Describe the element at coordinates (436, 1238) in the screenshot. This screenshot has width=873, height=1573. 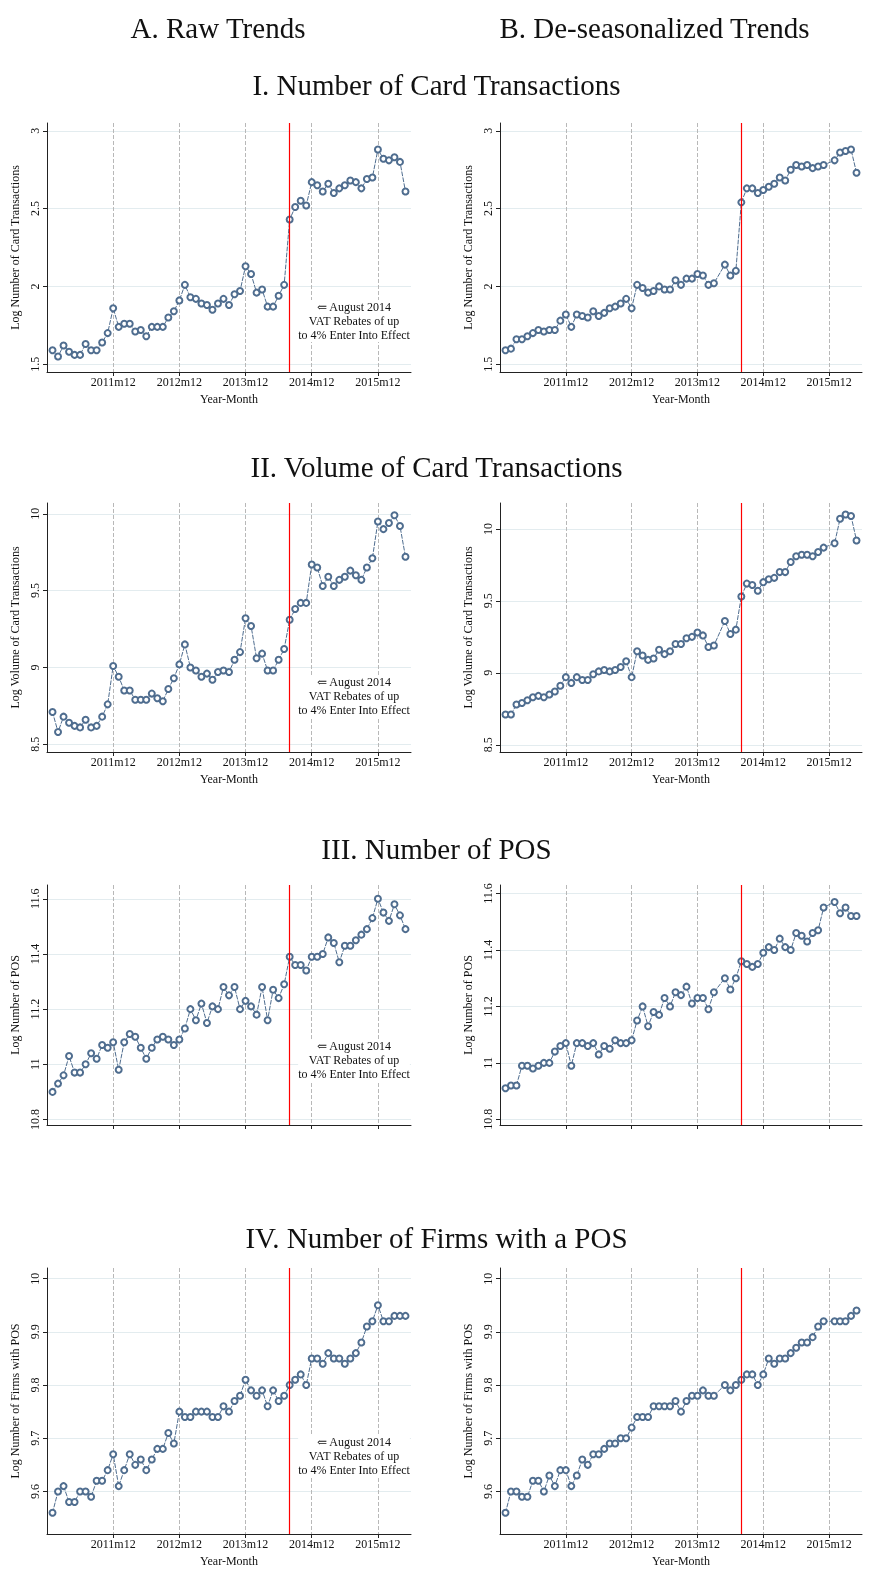
I see `chart-title: IV. Number of Firms with a POS` at that location.